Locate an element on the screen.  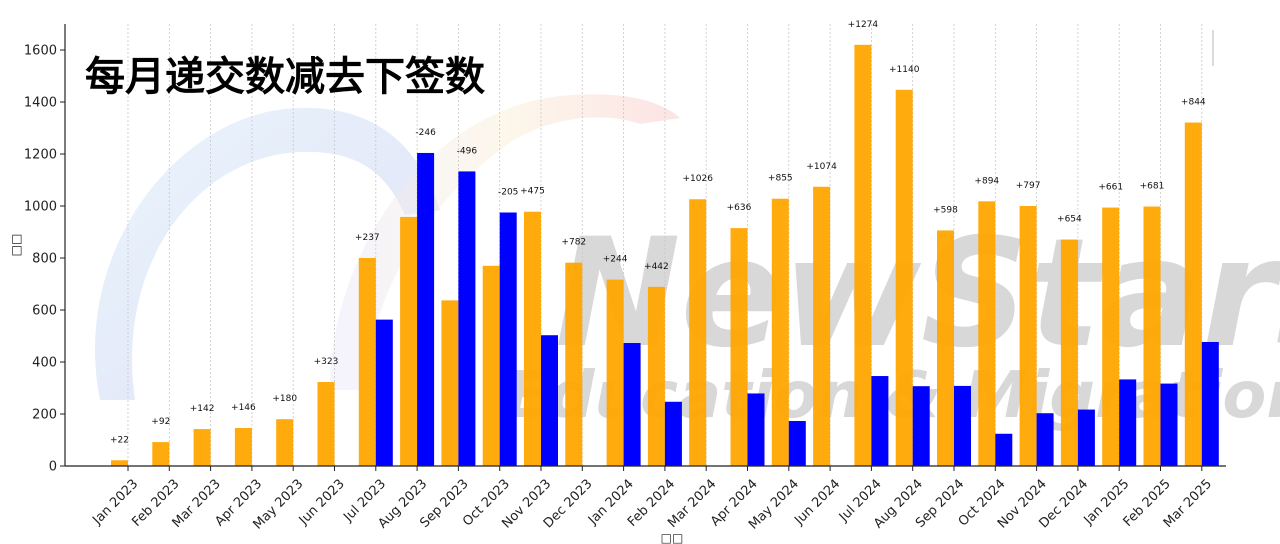
bar-annotation: +244 is located at coordinates (615, 260).